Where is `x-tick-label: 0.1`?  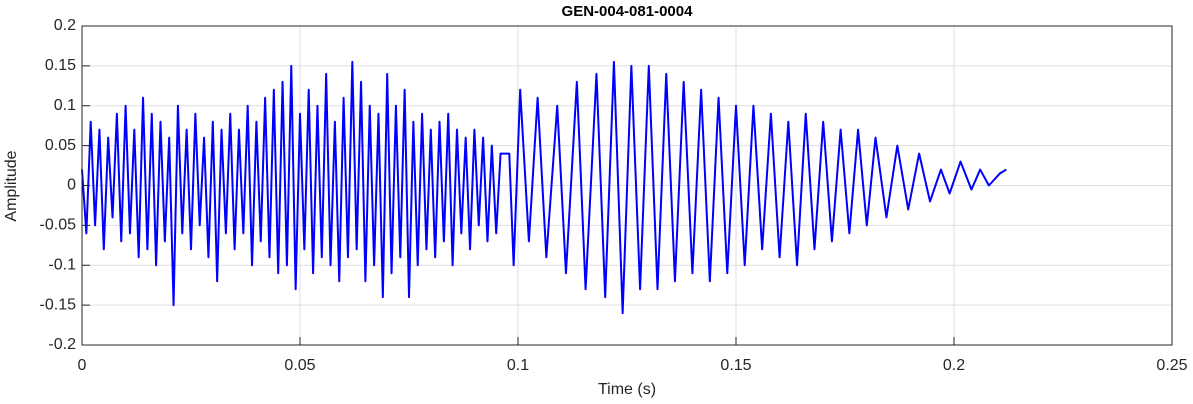 x-tick-label: 0.1 is located at coordinates (518, 365).